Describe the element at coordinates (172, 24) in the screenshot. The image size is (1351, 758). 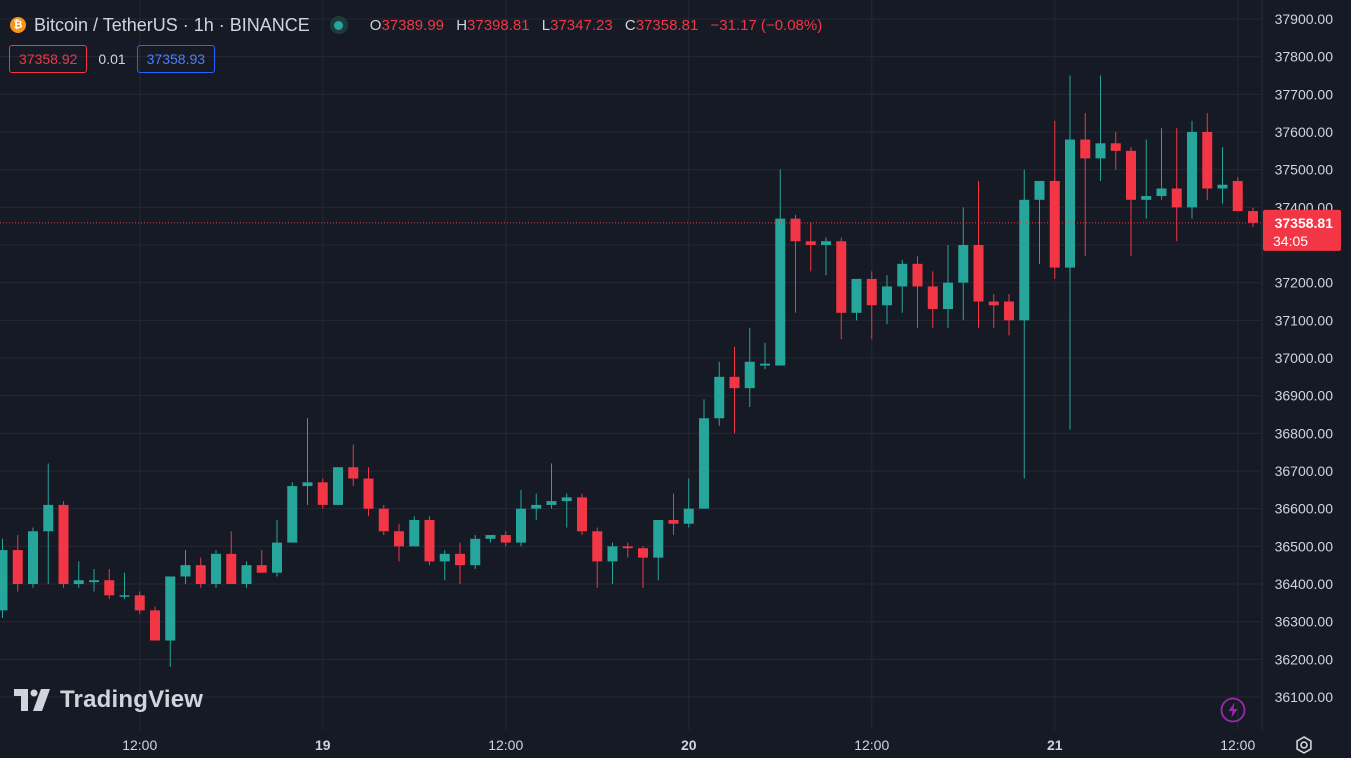
I see `symbol-title: Bitcoin / TetherUS · 1h · BINANCE` at that location.